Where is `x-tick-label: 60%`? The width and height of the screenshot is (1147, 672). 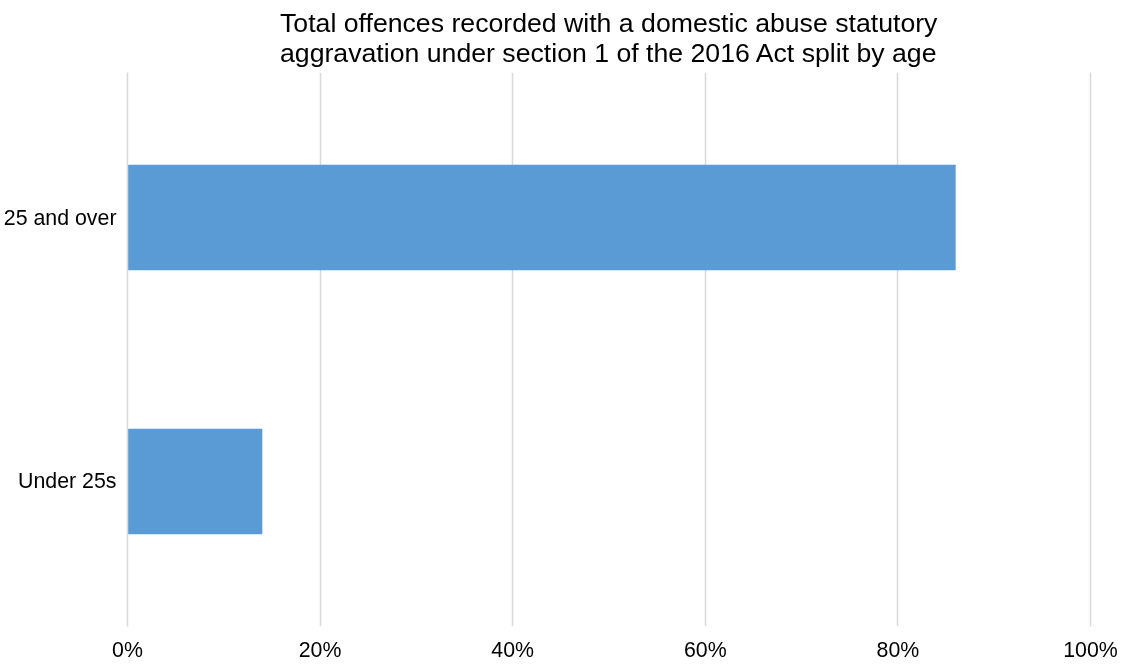
x-tick-label: 60% is located at coordinates (705, 649).